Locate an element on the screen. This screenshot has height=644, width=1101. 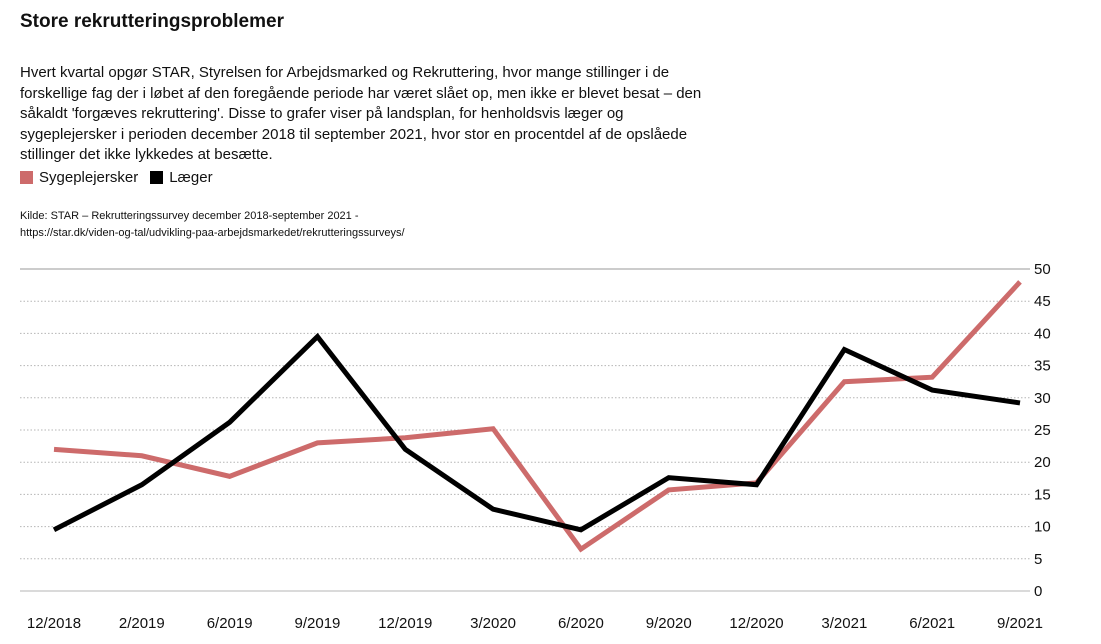
x-tick-label-3-2021: 3/2021 is located at coordinates (844, 623).